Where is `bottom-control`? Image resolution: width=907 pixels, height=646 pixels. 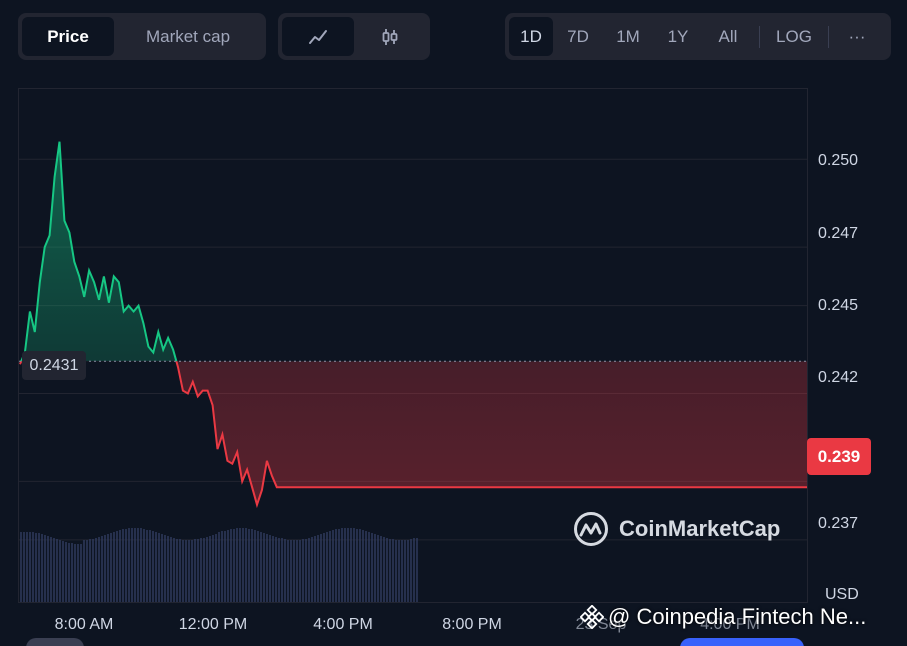
bottom-control is located at coordinates (55, 642).